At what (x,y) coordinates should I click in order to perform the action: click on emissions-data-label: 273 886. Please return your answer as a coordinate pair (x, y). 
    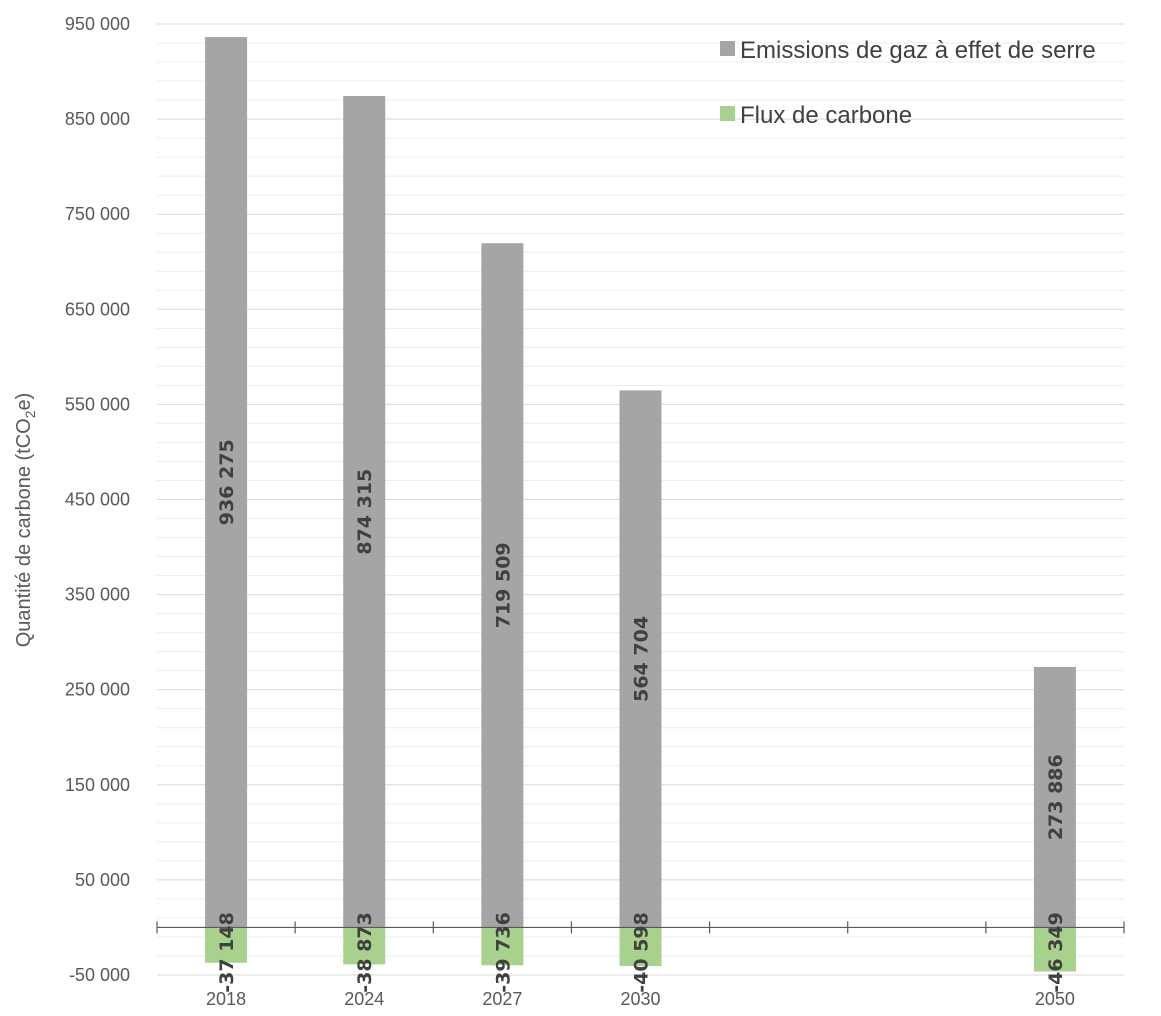
    Looking at the image, I should click on (1056, 797).